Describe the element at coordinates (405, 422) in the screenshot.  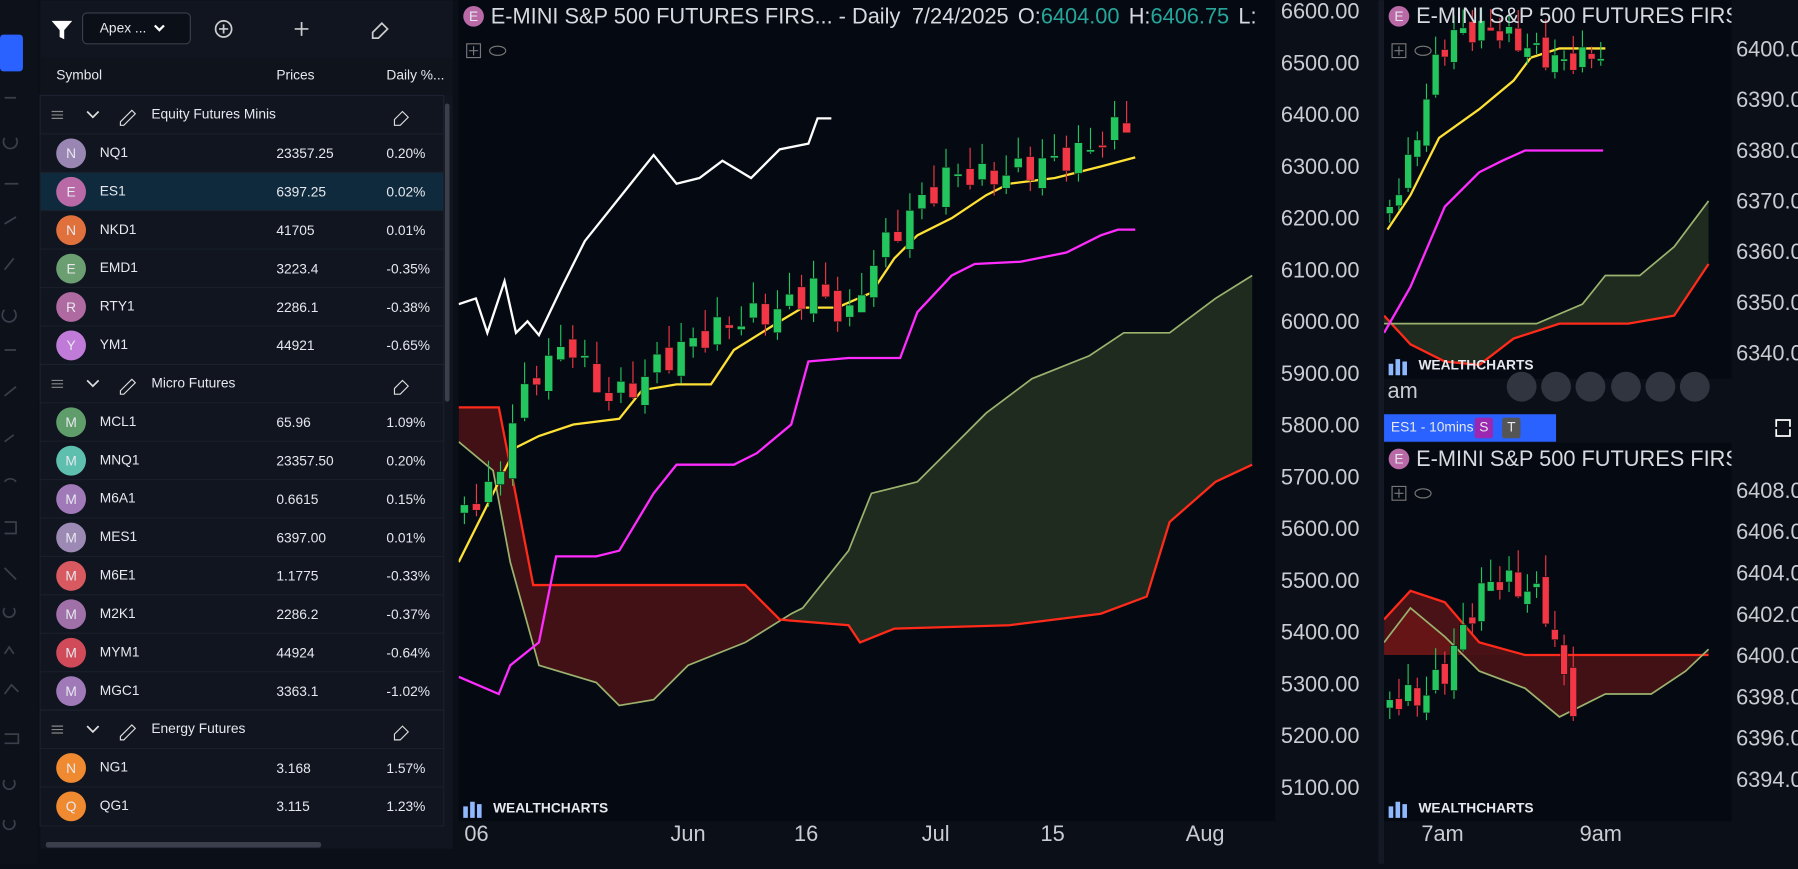
I see `change: 1.09%` at that location.